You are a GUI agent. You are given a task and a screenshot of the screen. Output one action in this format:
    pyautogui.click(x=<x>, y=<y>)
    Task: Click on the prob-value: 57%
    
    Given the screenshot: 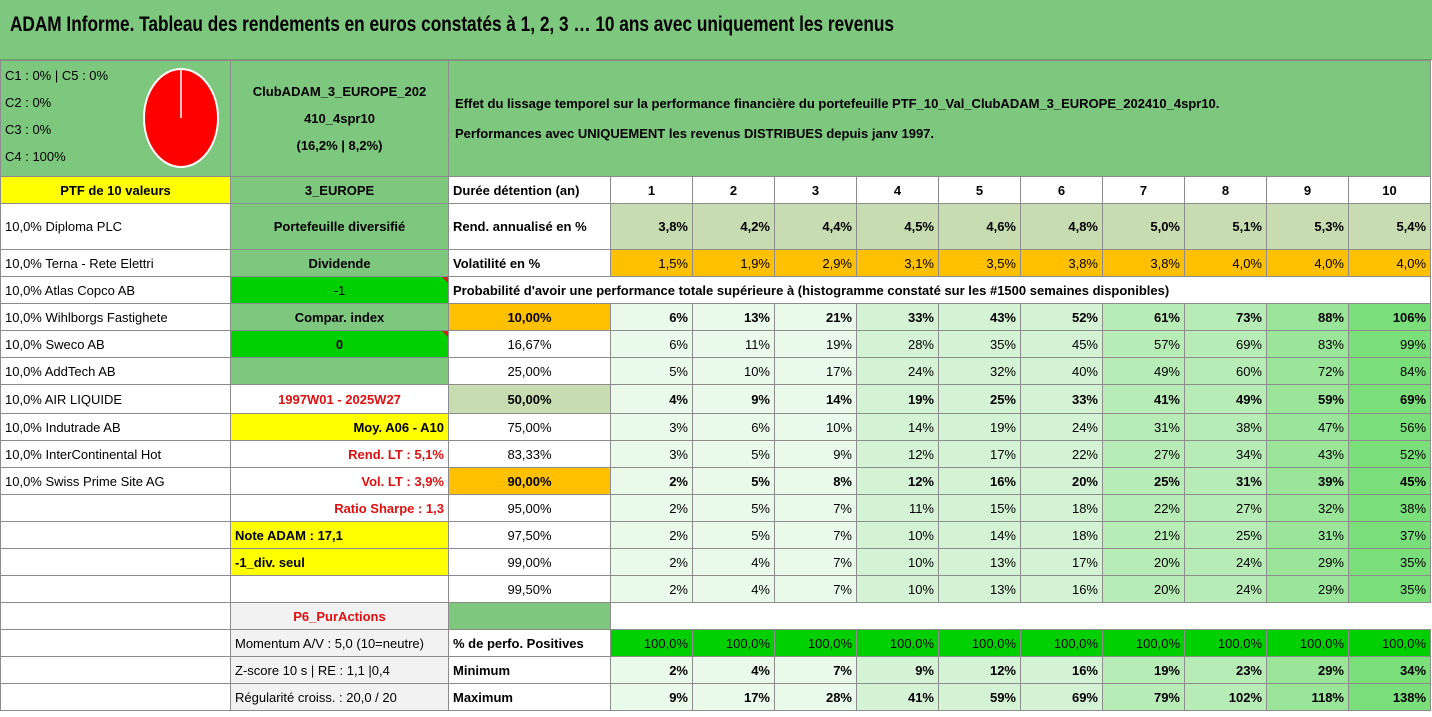 What is the action you would take?
    pyautogui.click(x=1143, y=344)
    